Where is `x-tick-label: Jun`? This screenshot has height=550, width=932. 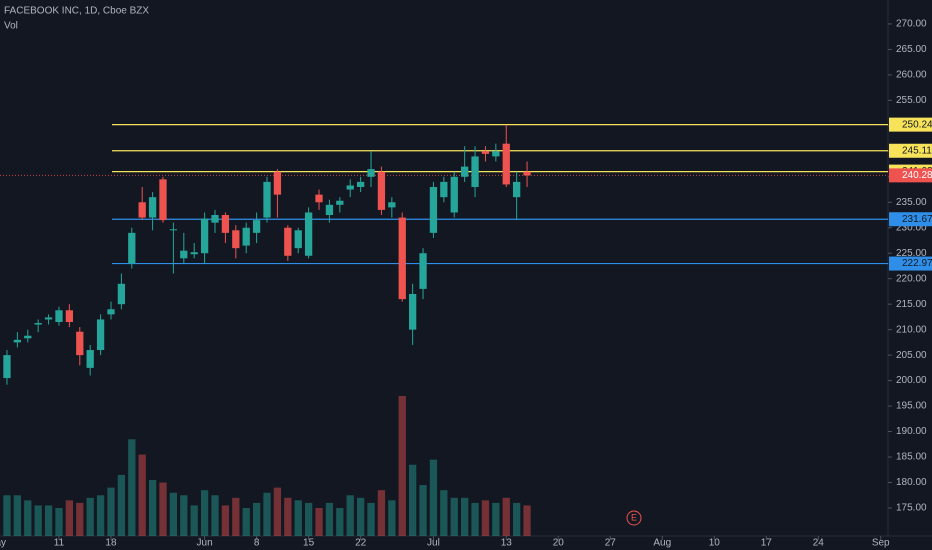 x-tick-label: Jun is located at coordinates (205, 543).